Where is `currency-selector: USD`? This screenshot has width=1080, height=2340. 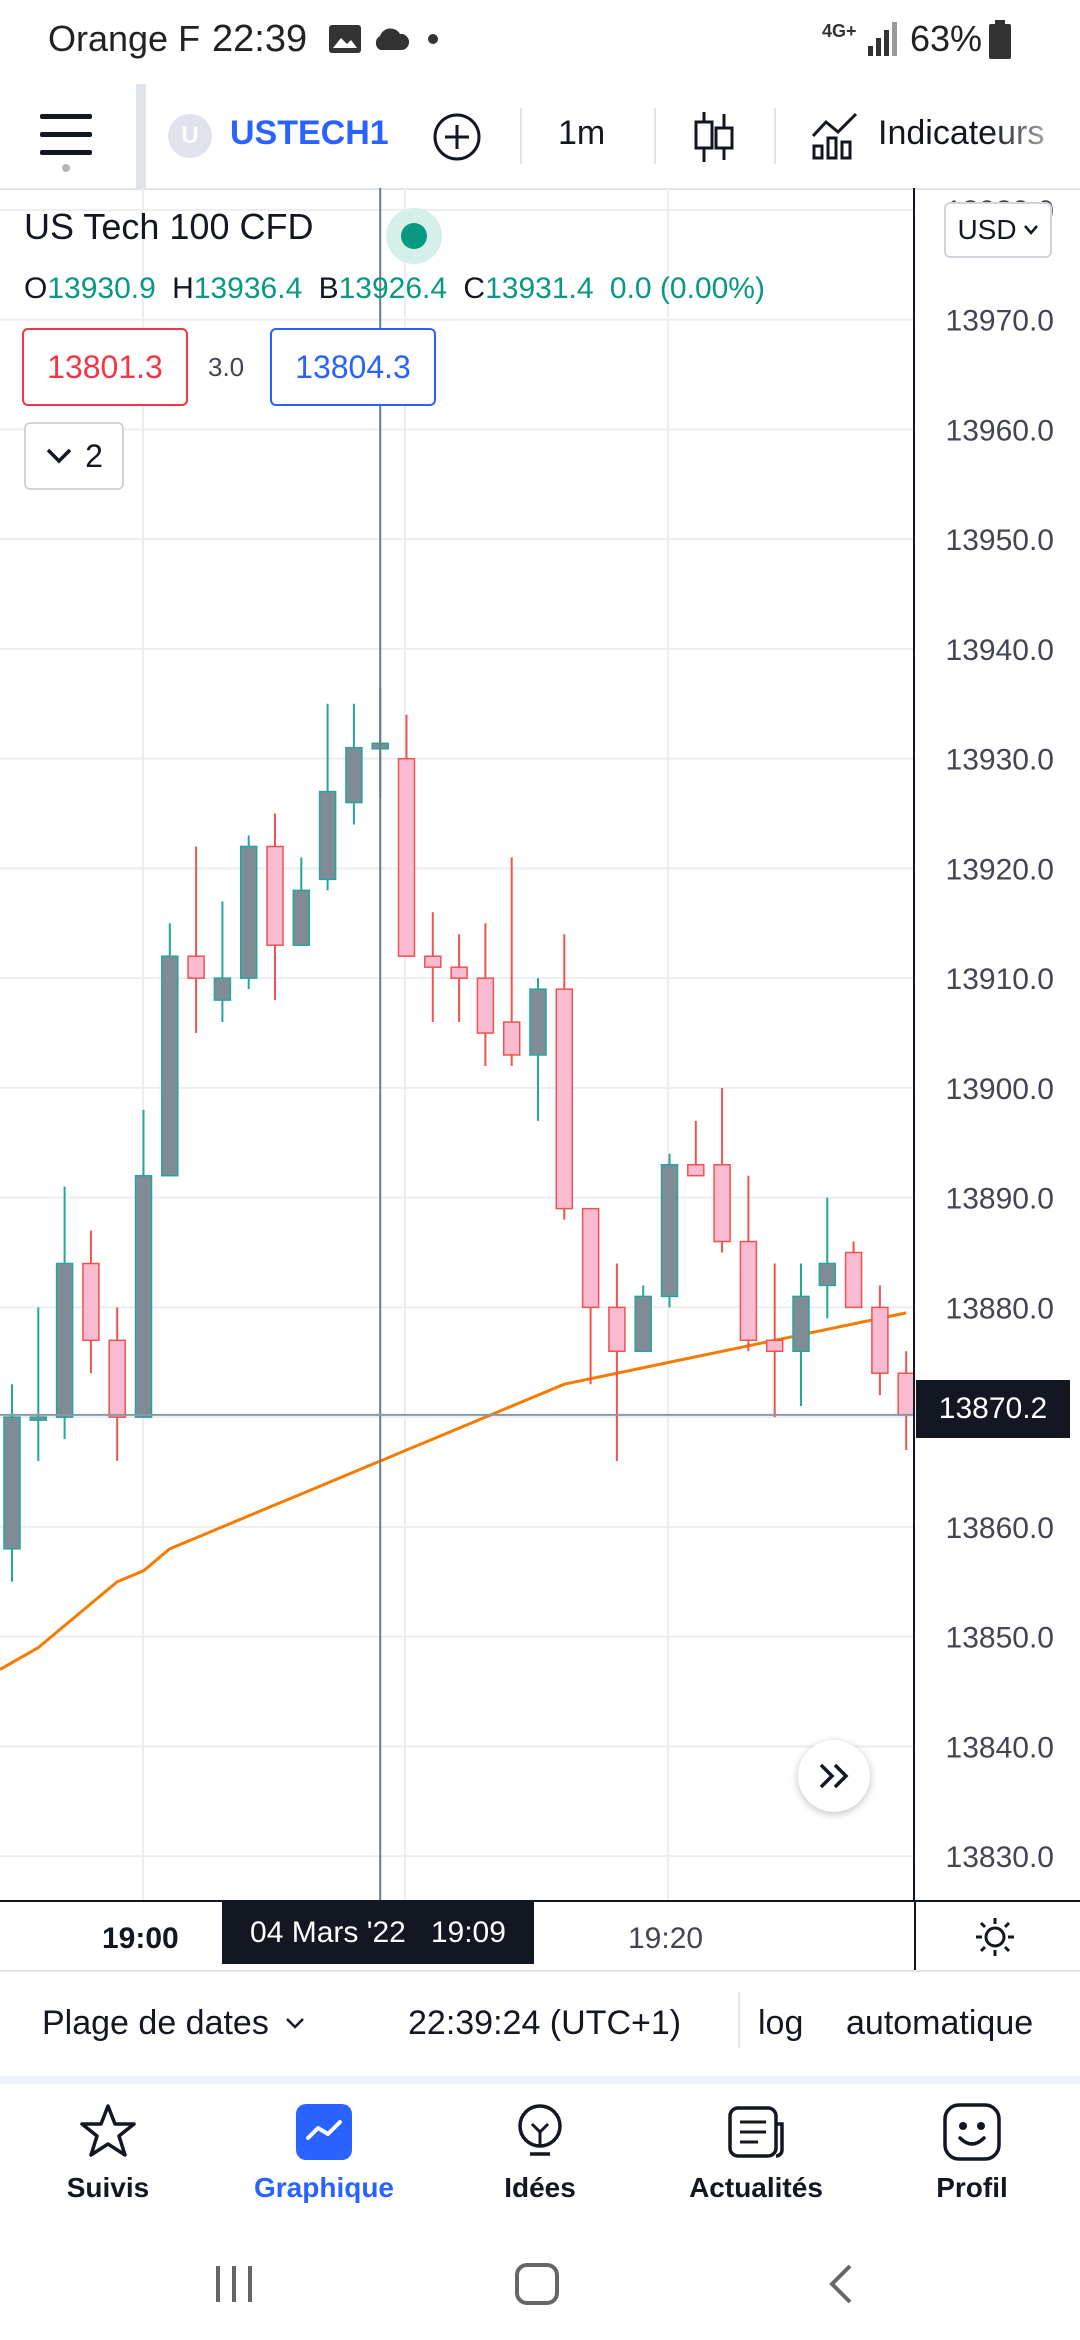 currency-selector: USD is located at coordinates (998, 230).